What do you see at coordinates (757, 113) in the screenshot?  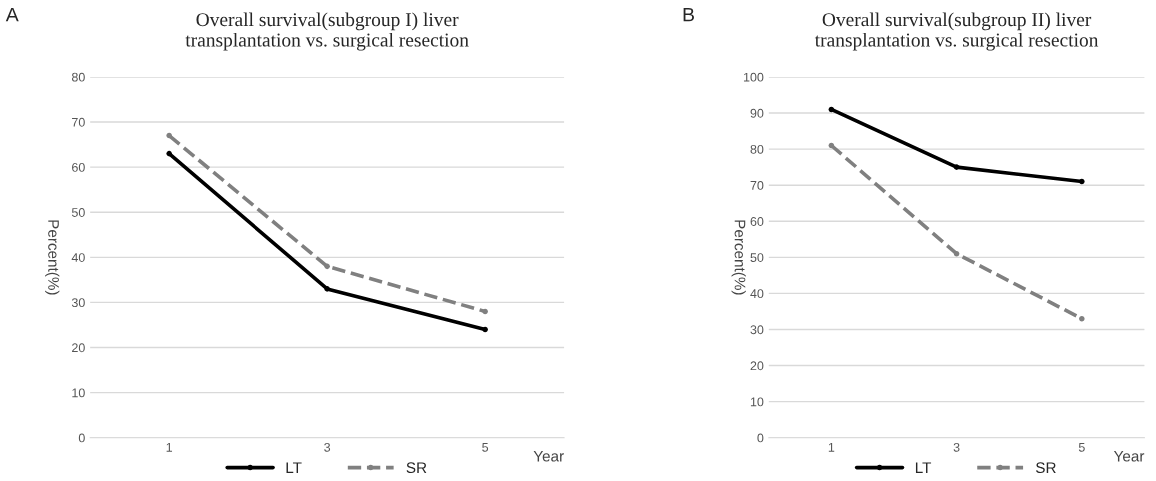 I see `y-tick-label: 90` at bounding box center [757, 113].